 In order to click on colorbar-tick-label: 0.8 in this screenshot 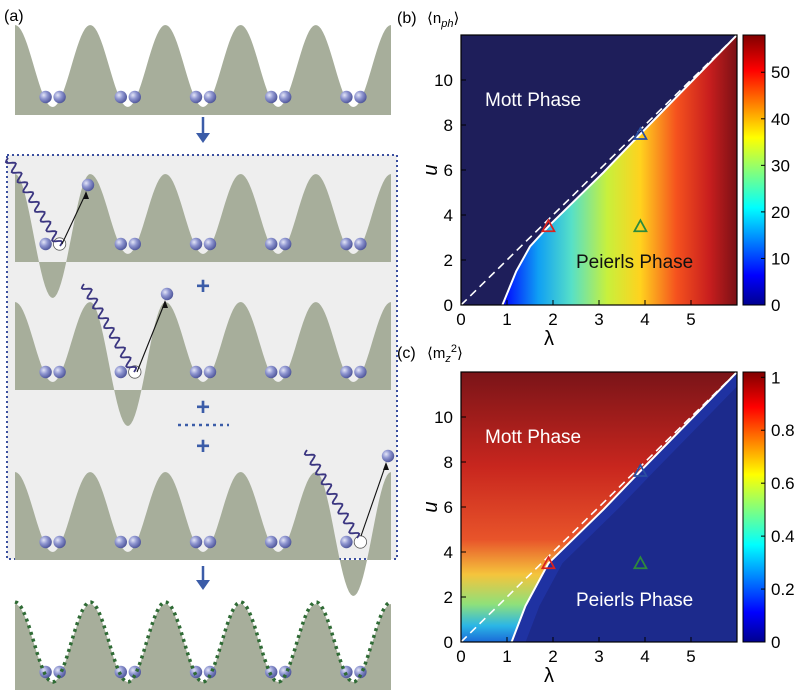, I will do `click(783, 430)`.